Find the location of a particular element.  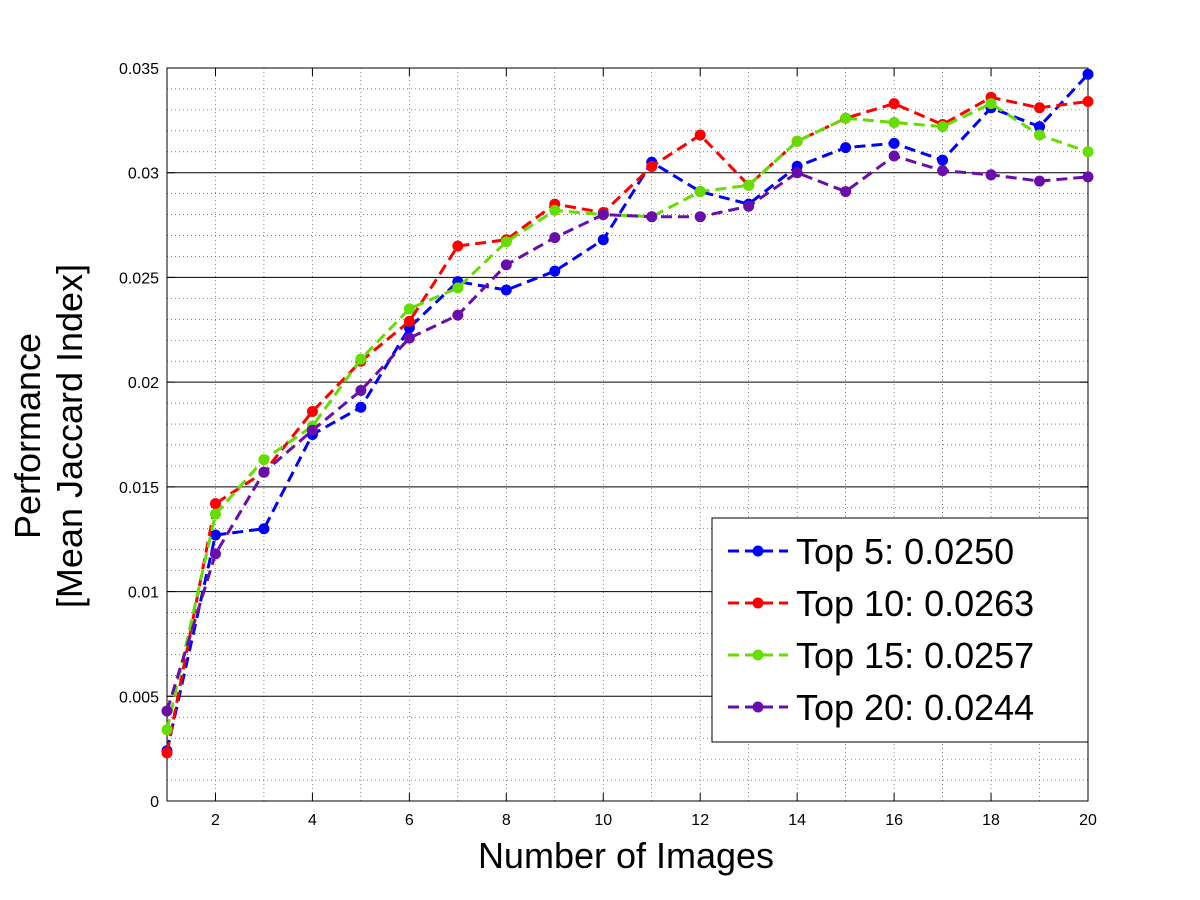

legend-item-4: Top 20: 0.0244 is located at coordinates (881, 707).